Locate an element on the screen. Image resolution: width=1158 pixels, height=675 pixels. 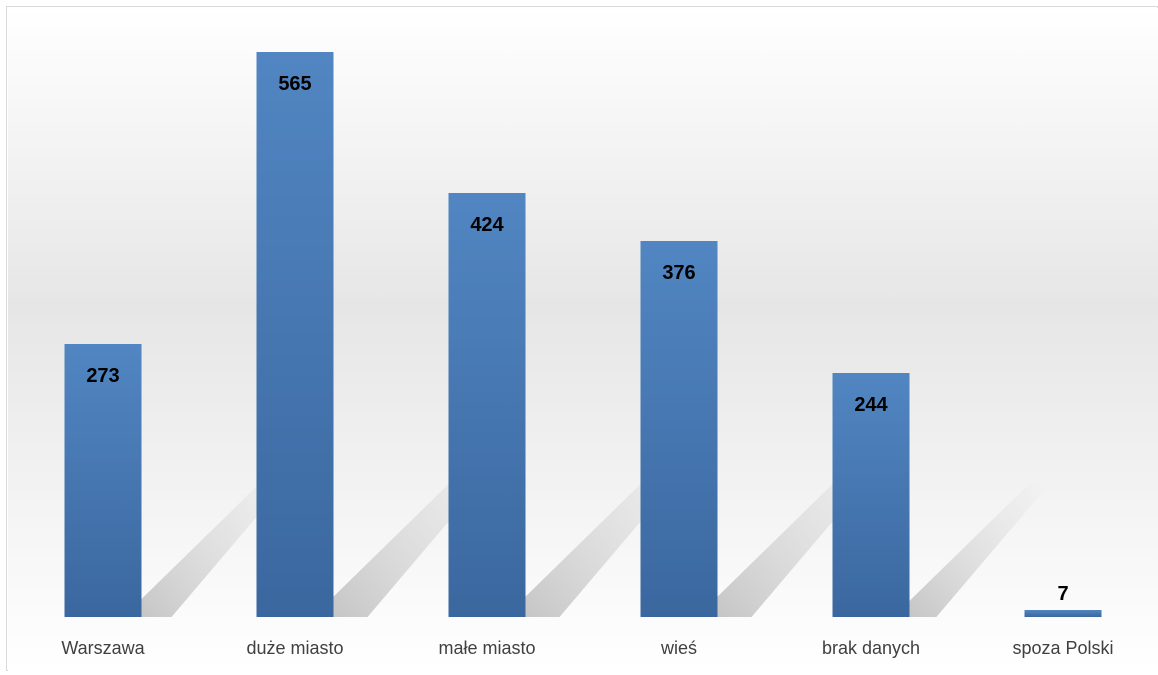
category-label-wieś: wieś is located at coordinates (678, 648).